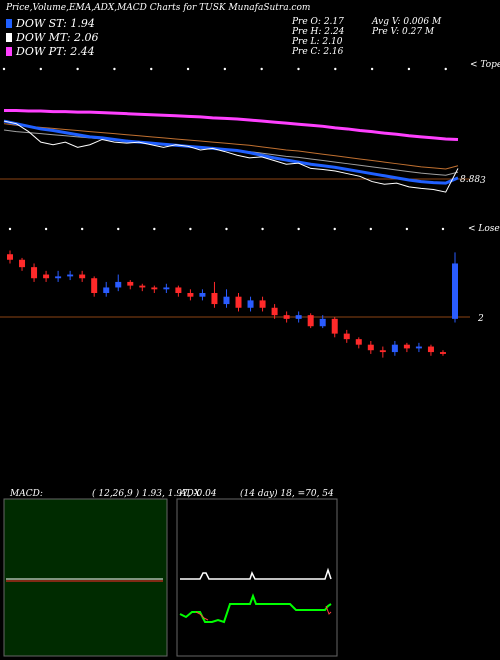  Describe the element at coordinates (318, 52) in the screenshot. I see `stat-close: Pre C: 2.16` at that location.